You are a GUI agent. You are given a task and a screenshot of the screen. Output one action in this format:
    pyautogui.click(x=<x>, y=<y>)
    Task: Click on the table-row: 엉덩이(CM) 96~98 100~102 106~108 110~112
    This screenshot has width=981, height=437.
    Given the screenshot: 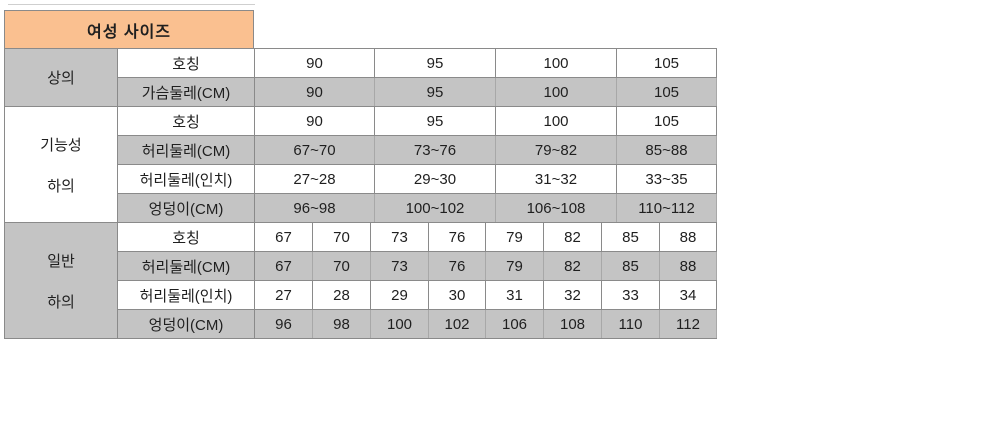 What is the action you would take?
    pyautogui.click(x=361, y=208)
    